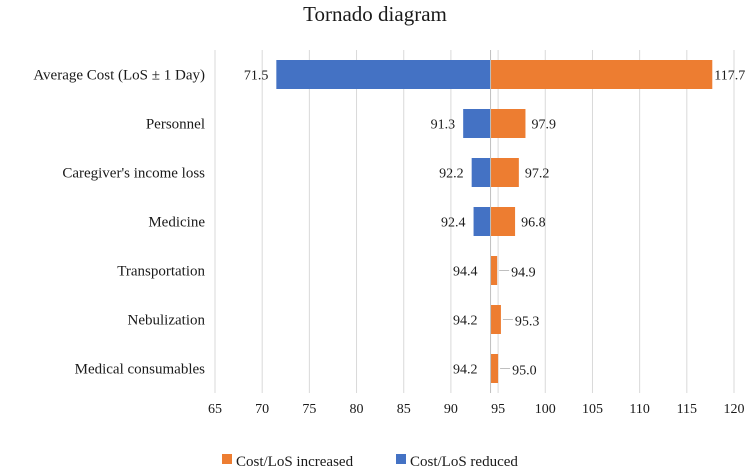 The height and width of the screenshot is (468, 750). Describe the element at coordinates (167, 321) in the screenshot. I see `category-label-nebulization: Nebulization` at that location.